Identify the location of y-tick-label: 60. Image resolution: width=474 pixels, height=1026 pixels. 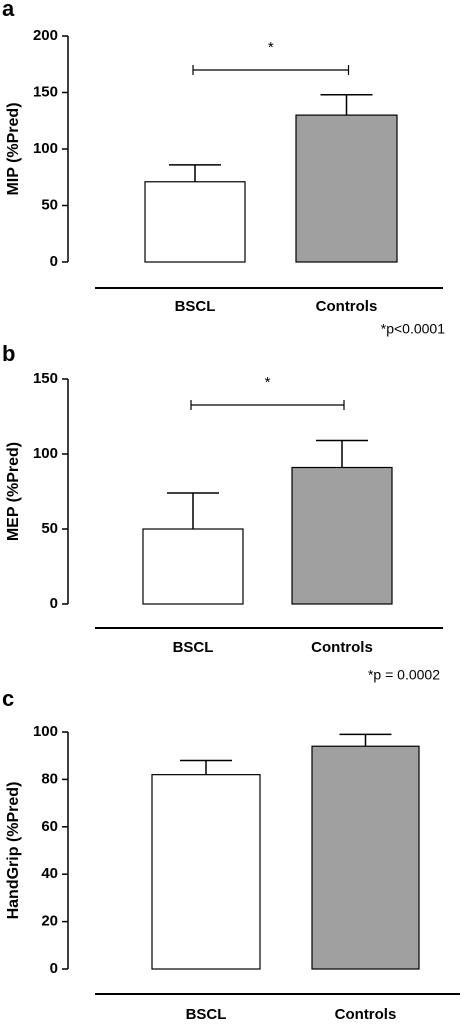
(49, 826).